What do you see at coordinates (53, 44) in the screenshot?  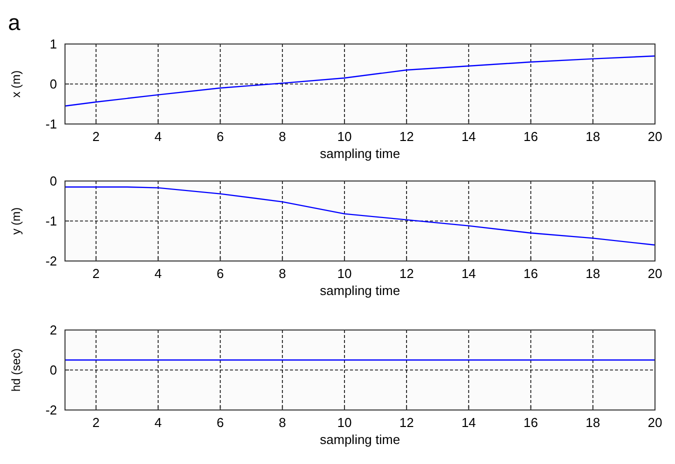 I see `y-tick-label: 1` at bounding box center [53, 44].